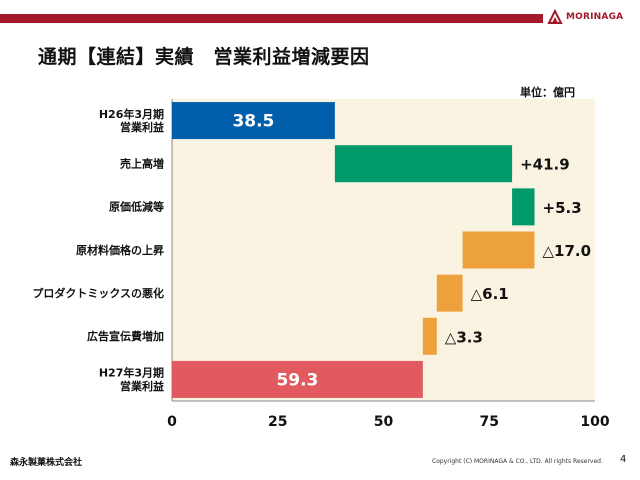 The height and width of the screenshot is (480, 640). What do you see at coordinates (384, 422) in the screenshot?
I see `x-tick-label: 50` at bounding box center [384, 422].